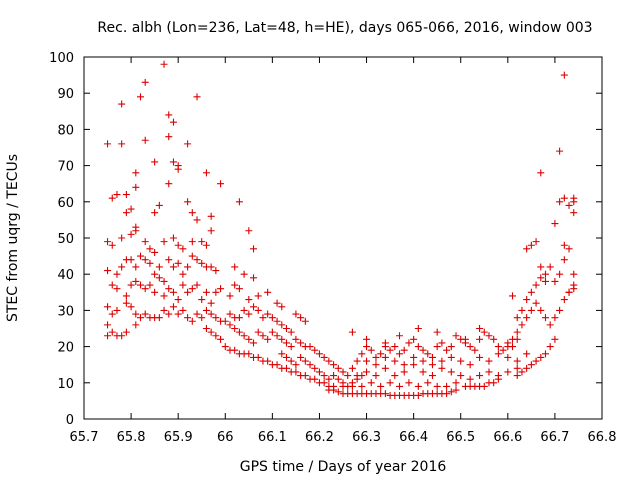  Describe the element at coordinates (65, 239) in the screenshot. I see `y-tick-label: 50` at that location.